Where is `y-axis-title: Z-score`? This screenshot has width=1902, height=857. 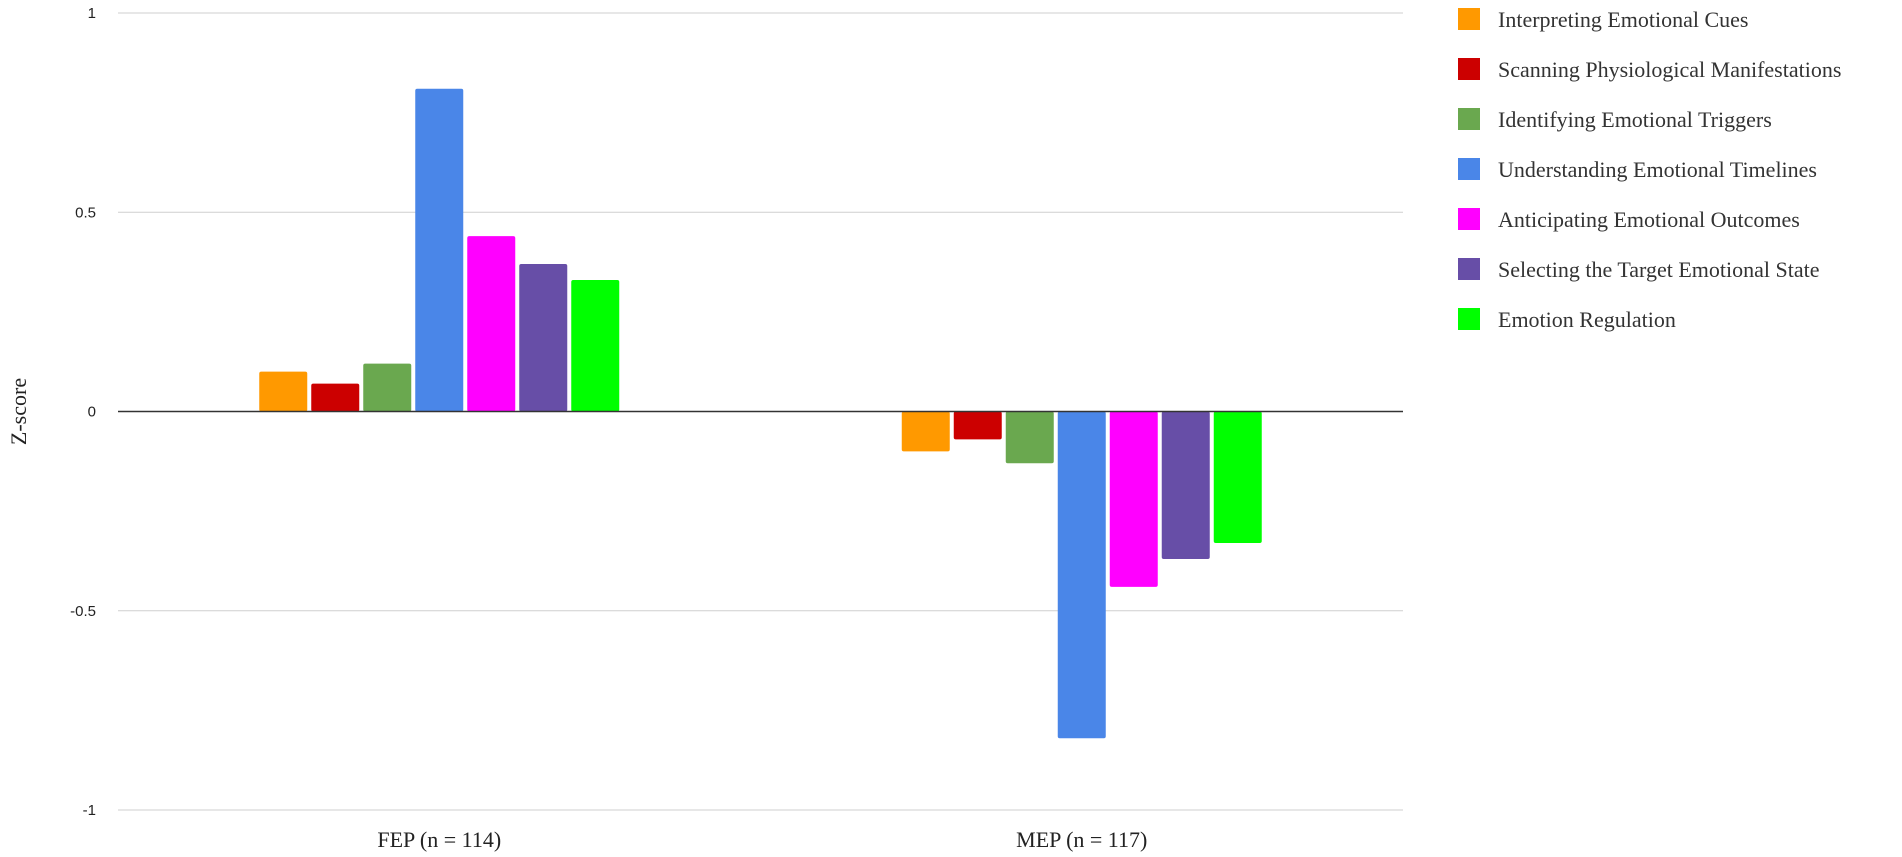
y-axis-title: Z-score is located at coordinates (18, 411).